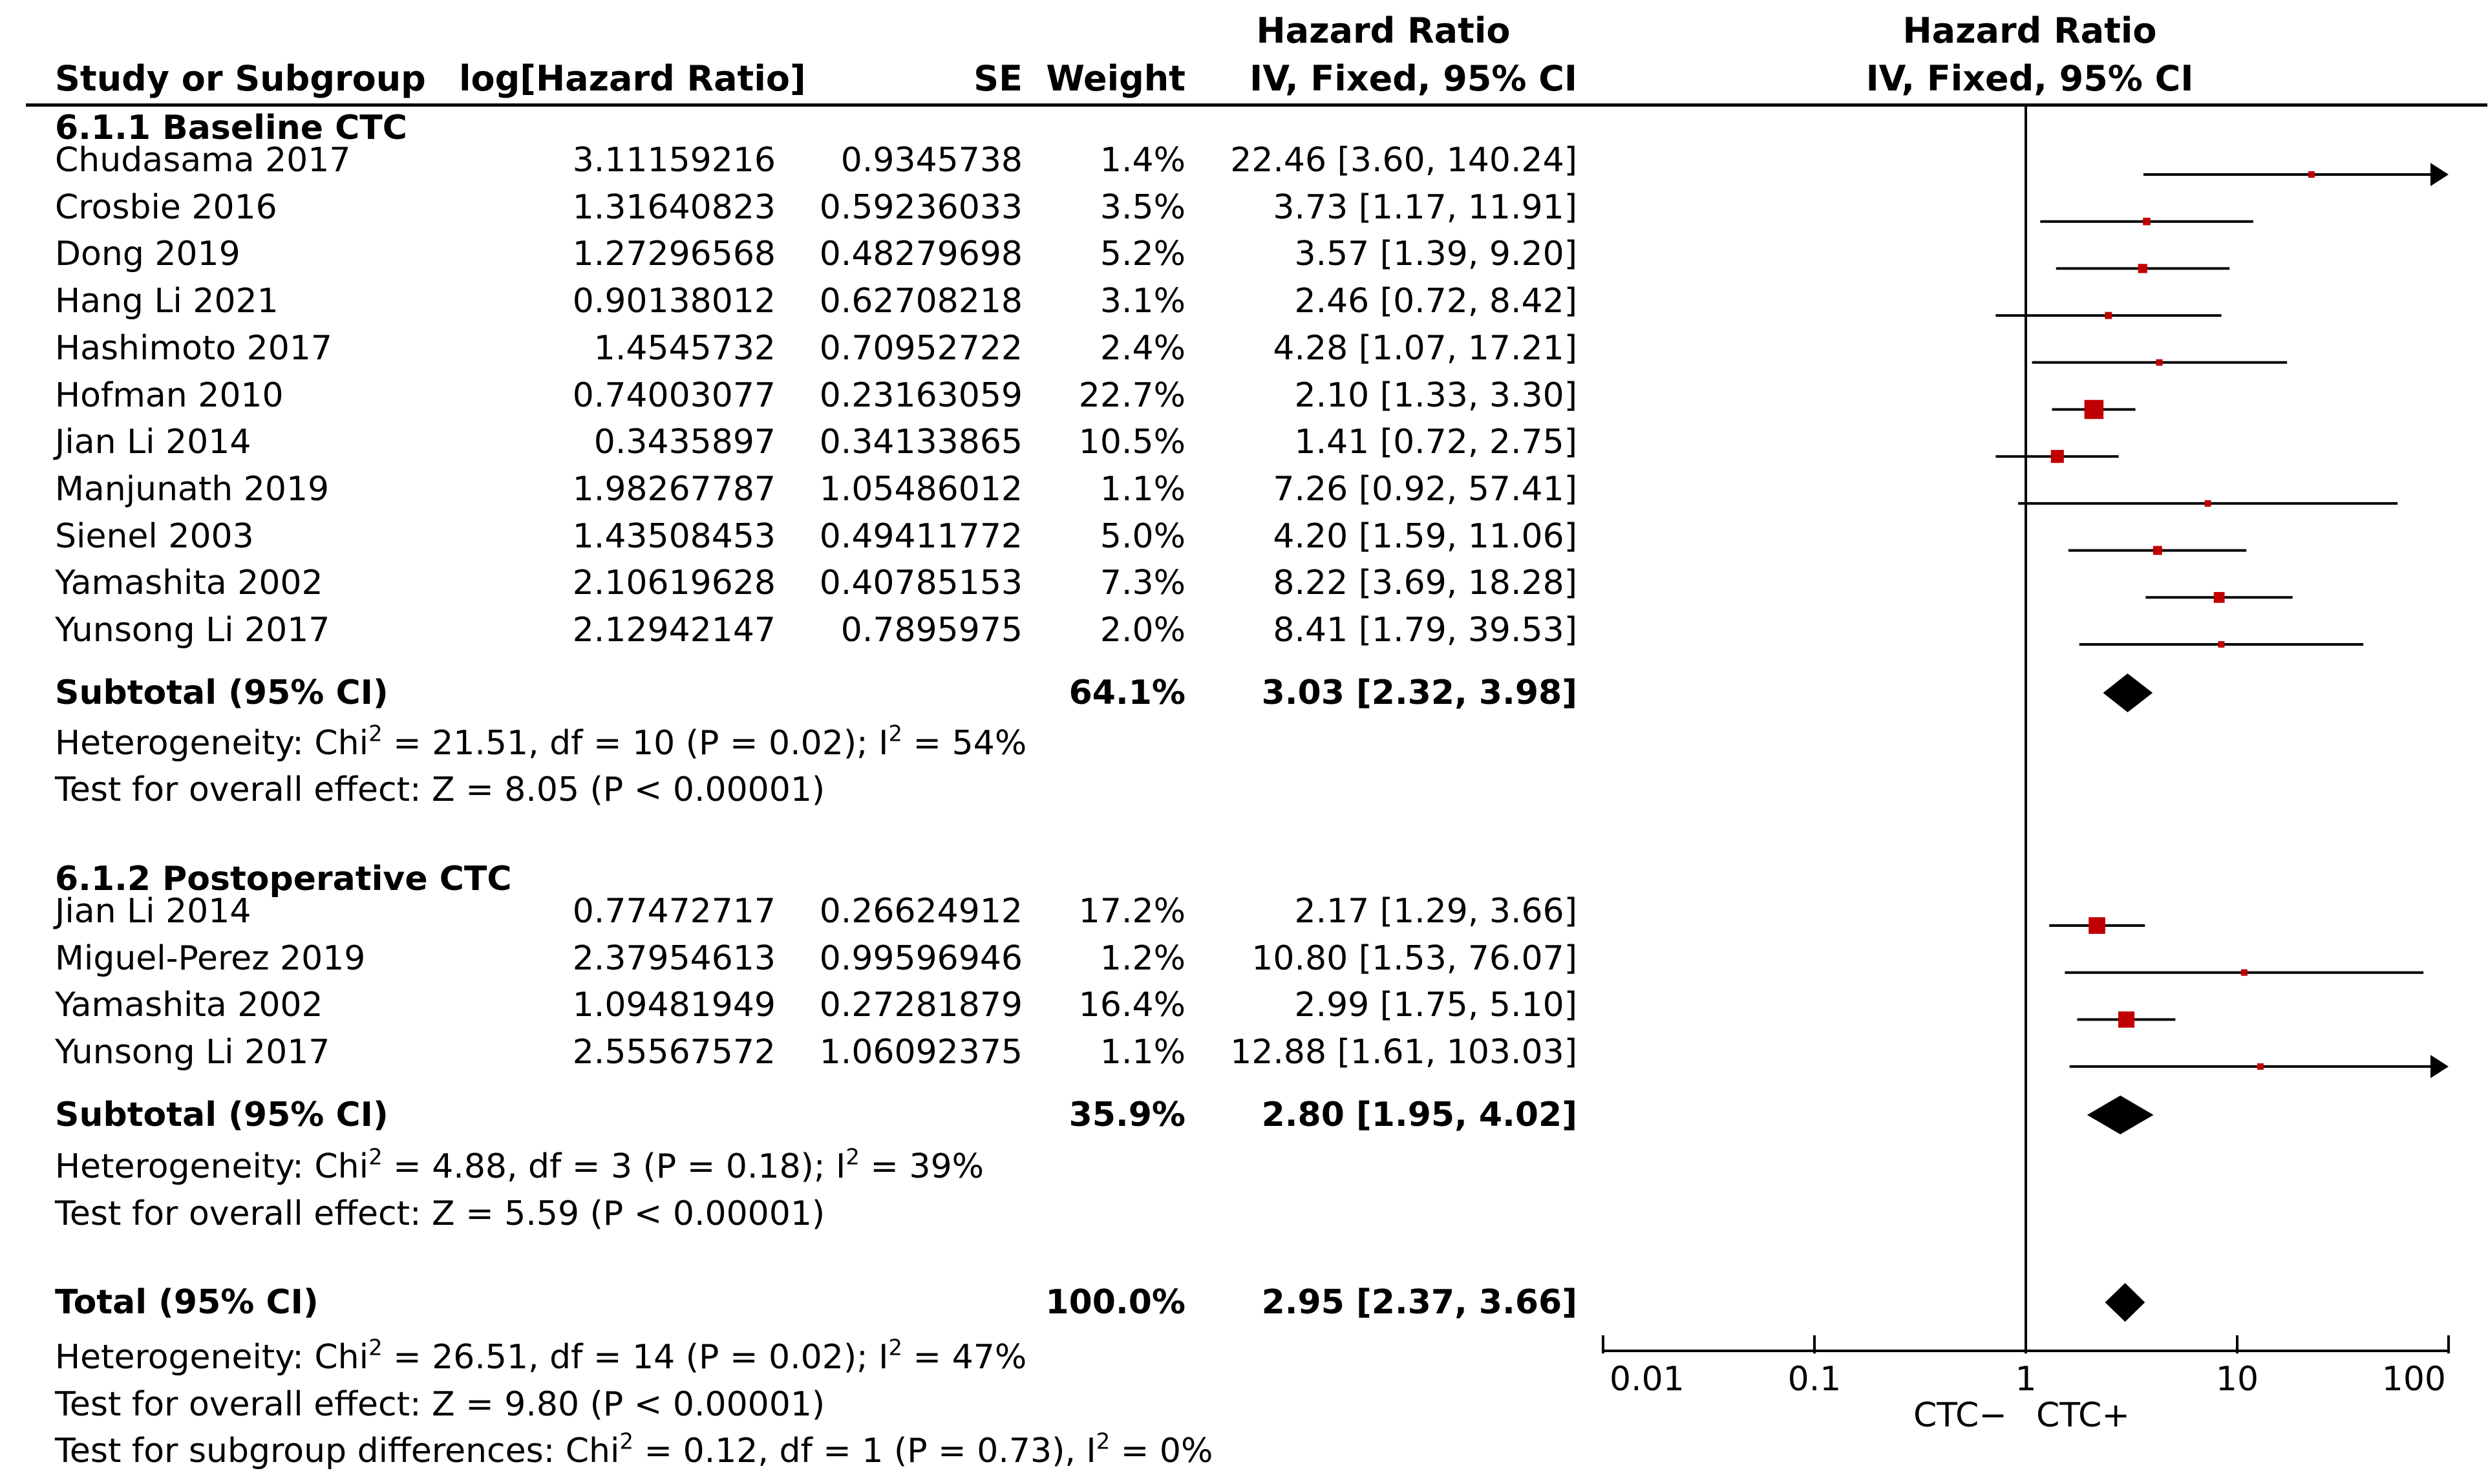 This screenshot has width=2488, height=1484. Describe the element at coordinates (1383, 30) in the screenshot. I see `hr-header-line1: Hazard Ratio` at that location.